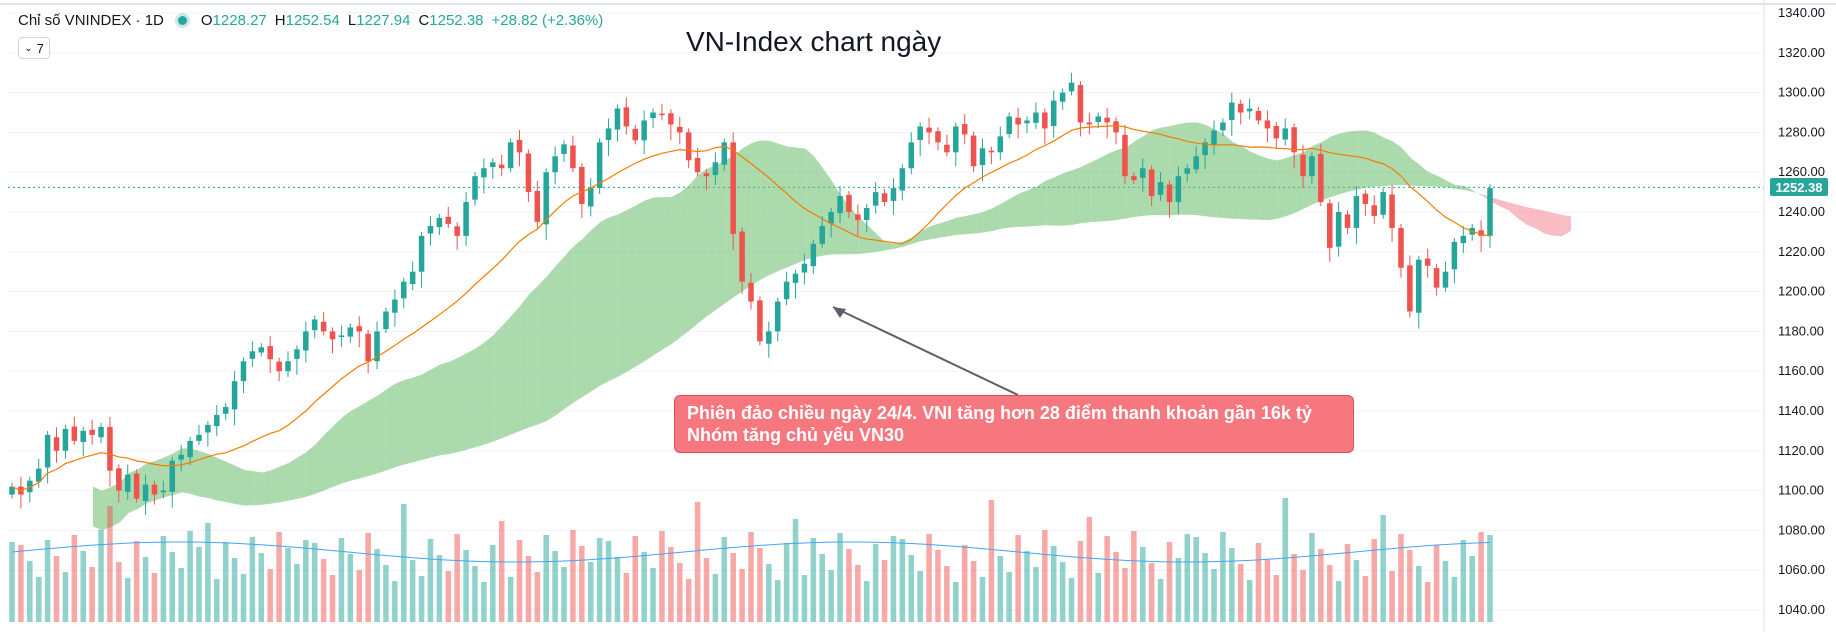  What do you see at coordinates (839, 312) in the screenshot?
I see `arrow-head` at bounding box center [839, 312].